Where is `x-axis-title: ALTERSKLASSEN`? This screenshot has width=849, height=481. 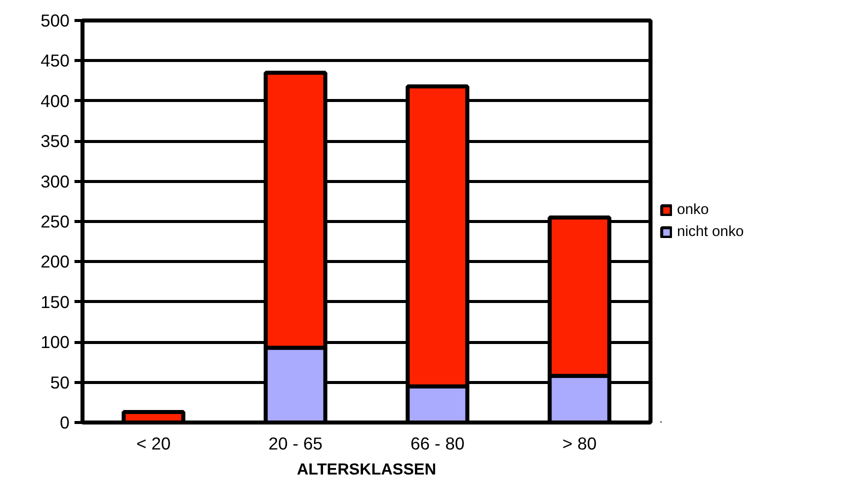 x-axis-title: ALTERSKLASSEN is located at coordinates (366, 470).